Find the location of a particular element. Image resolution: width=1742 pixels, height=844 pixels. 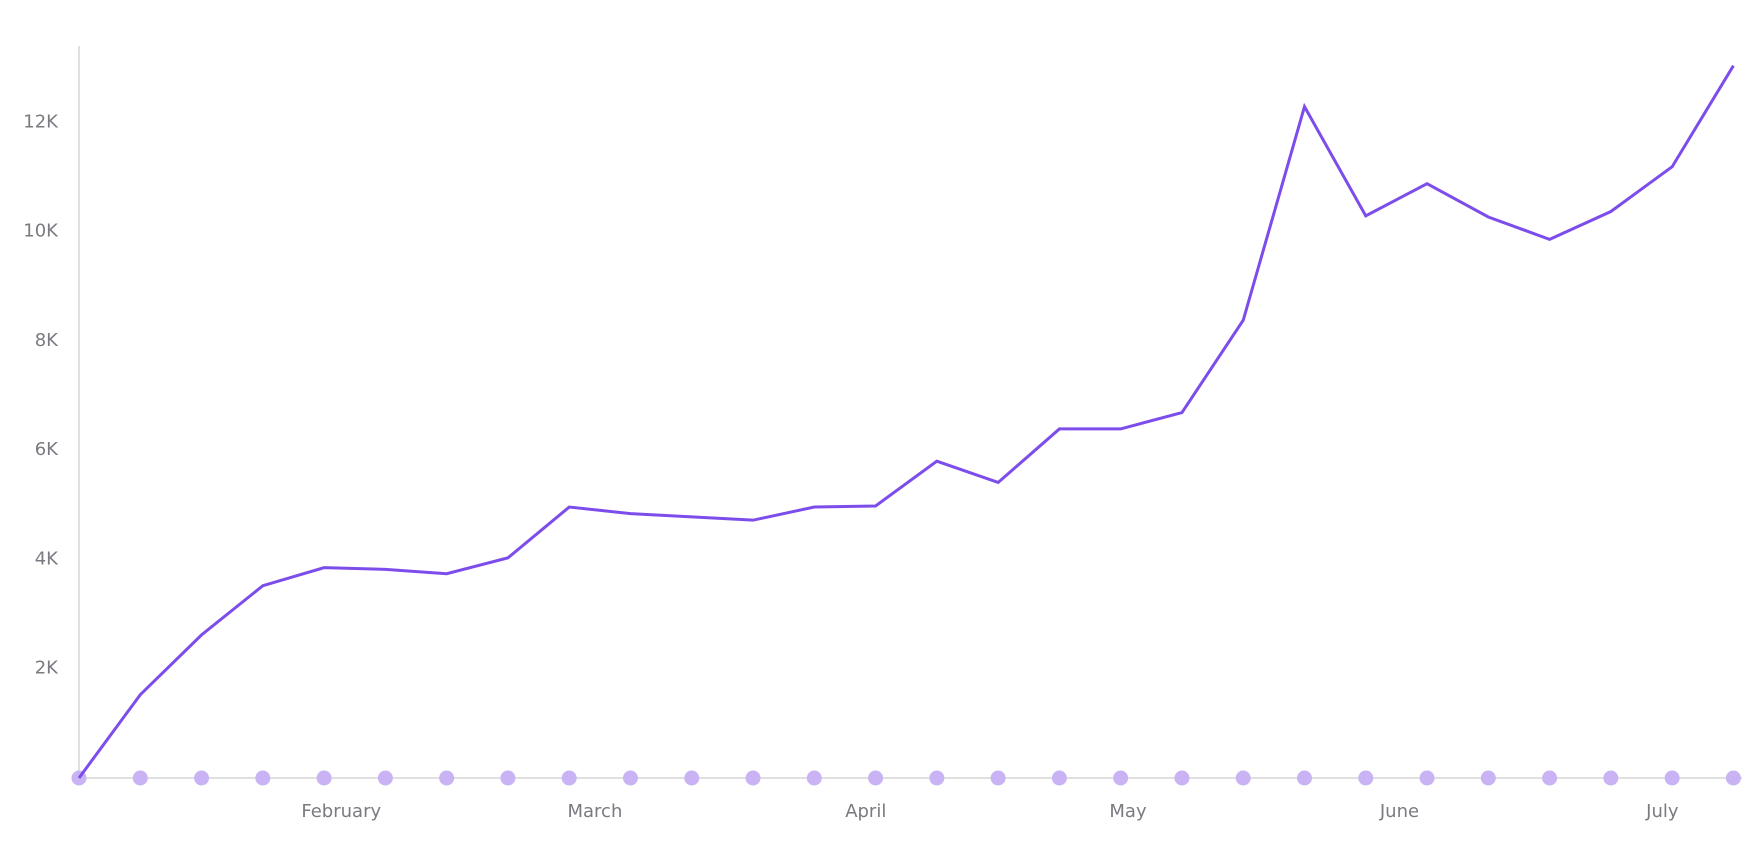

x-tick-label: June is located at coordinates (1399, 811).